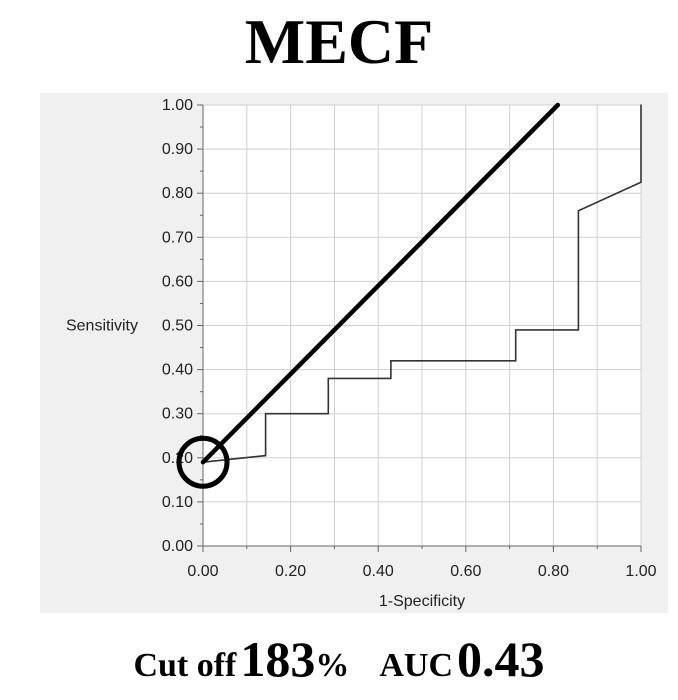 The width and height of the screenshot is (678, 700). Describe the element at coordinates (177, 193) in the screenshot. I see `y-tick-label: 0.80` at that location.